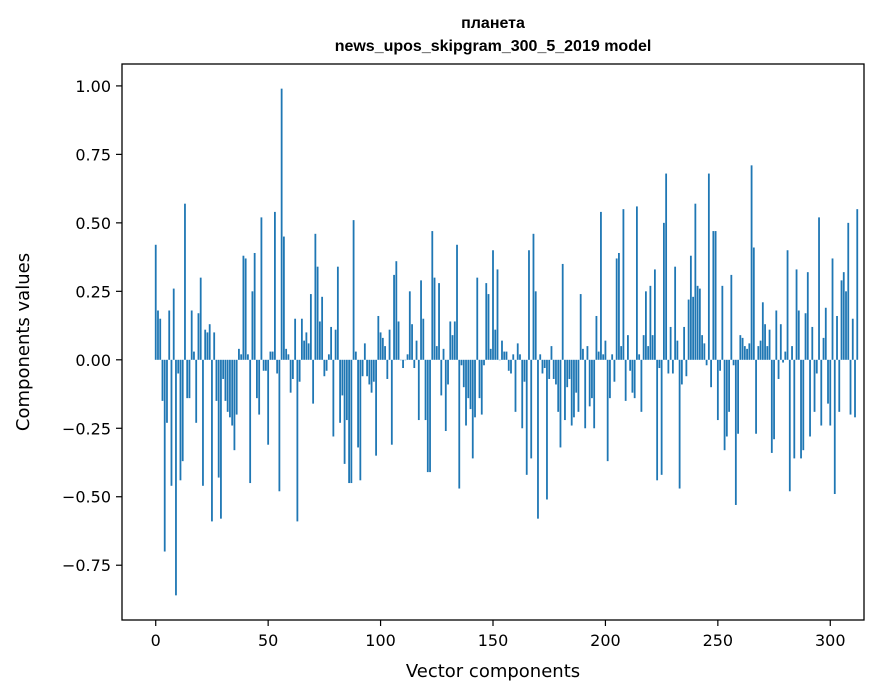  Describe the element at coordinates (493, 640) in the screenshot. I see `x-tick-label: 150` at that location.